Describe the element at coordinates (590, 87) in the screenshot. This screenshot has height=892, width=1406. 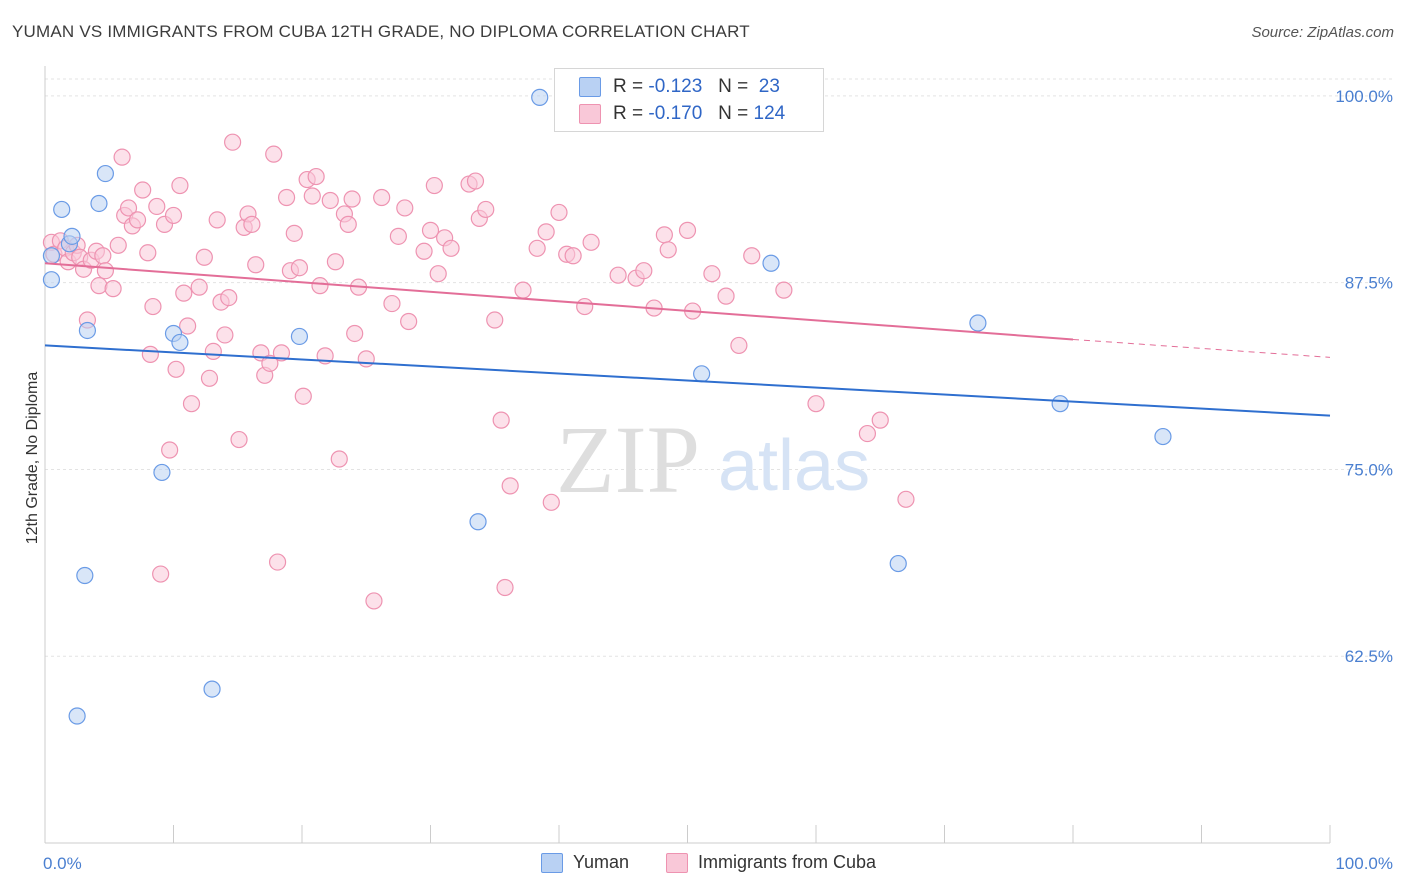
I see `legend-swatch-yuman` at that location.